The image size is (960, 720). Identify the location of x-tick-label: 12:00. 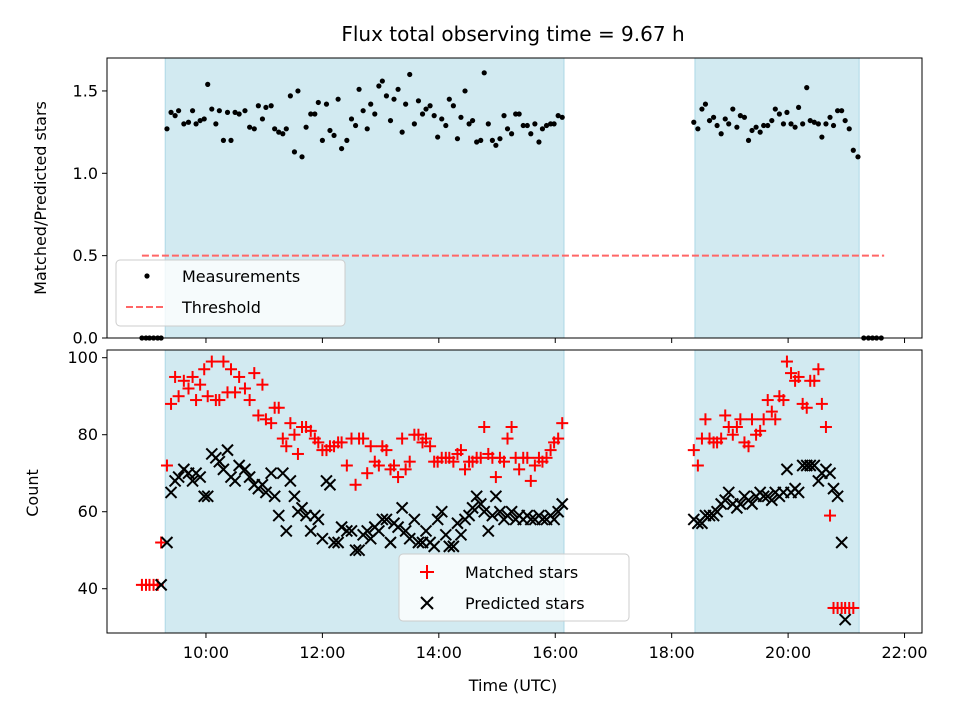
(322, 652).